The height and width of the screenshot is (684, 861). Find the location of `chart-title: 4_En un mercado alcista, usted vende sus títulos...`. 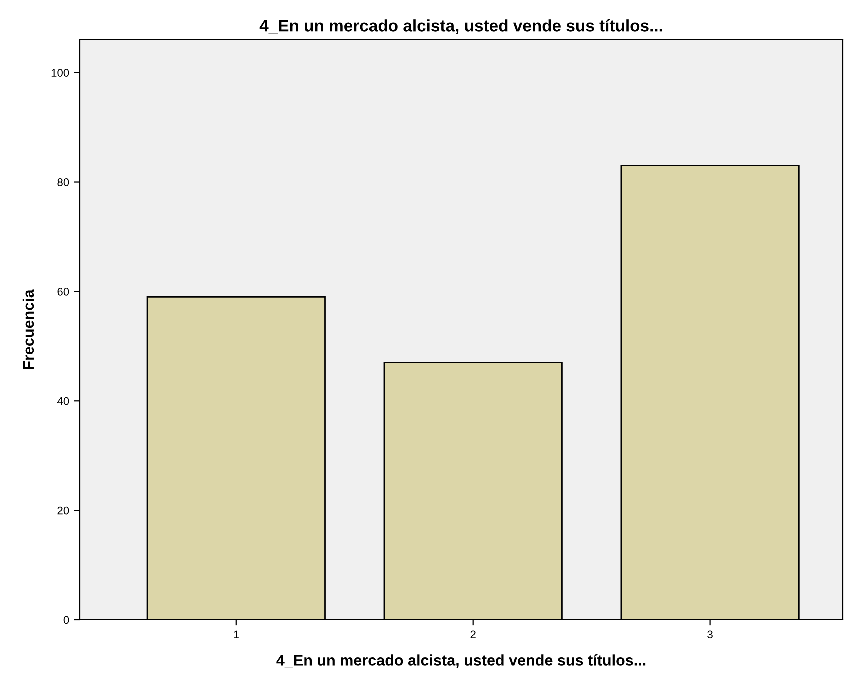

chart-title: 4_En un mercado alcista, usted vende sus títulos... is located at coordinates (461, 26).